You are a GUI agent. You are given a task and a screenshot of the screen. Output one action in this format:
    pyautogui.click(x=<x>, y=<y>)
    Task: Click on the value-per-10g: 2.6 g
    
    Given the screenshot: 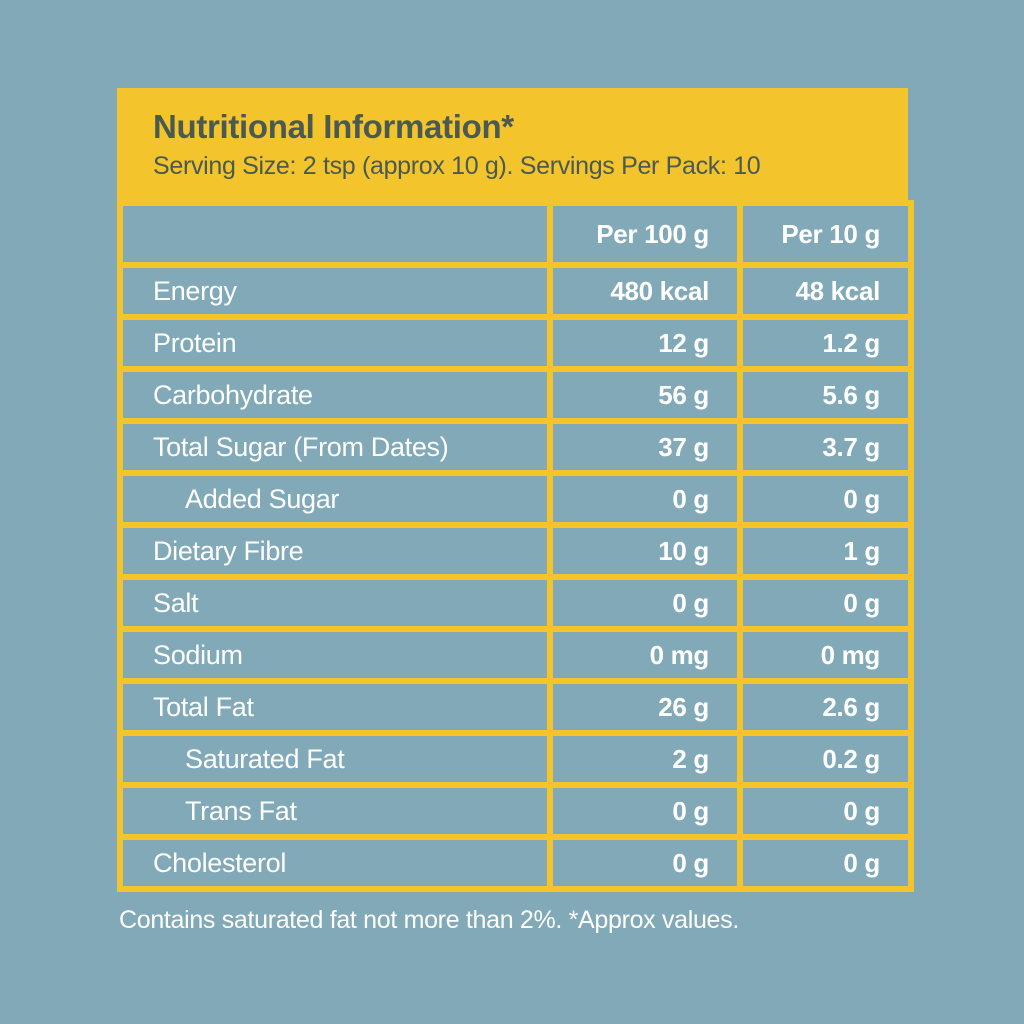 What is the action you would take?
    pyautogui.click(x=825, y=707)
    